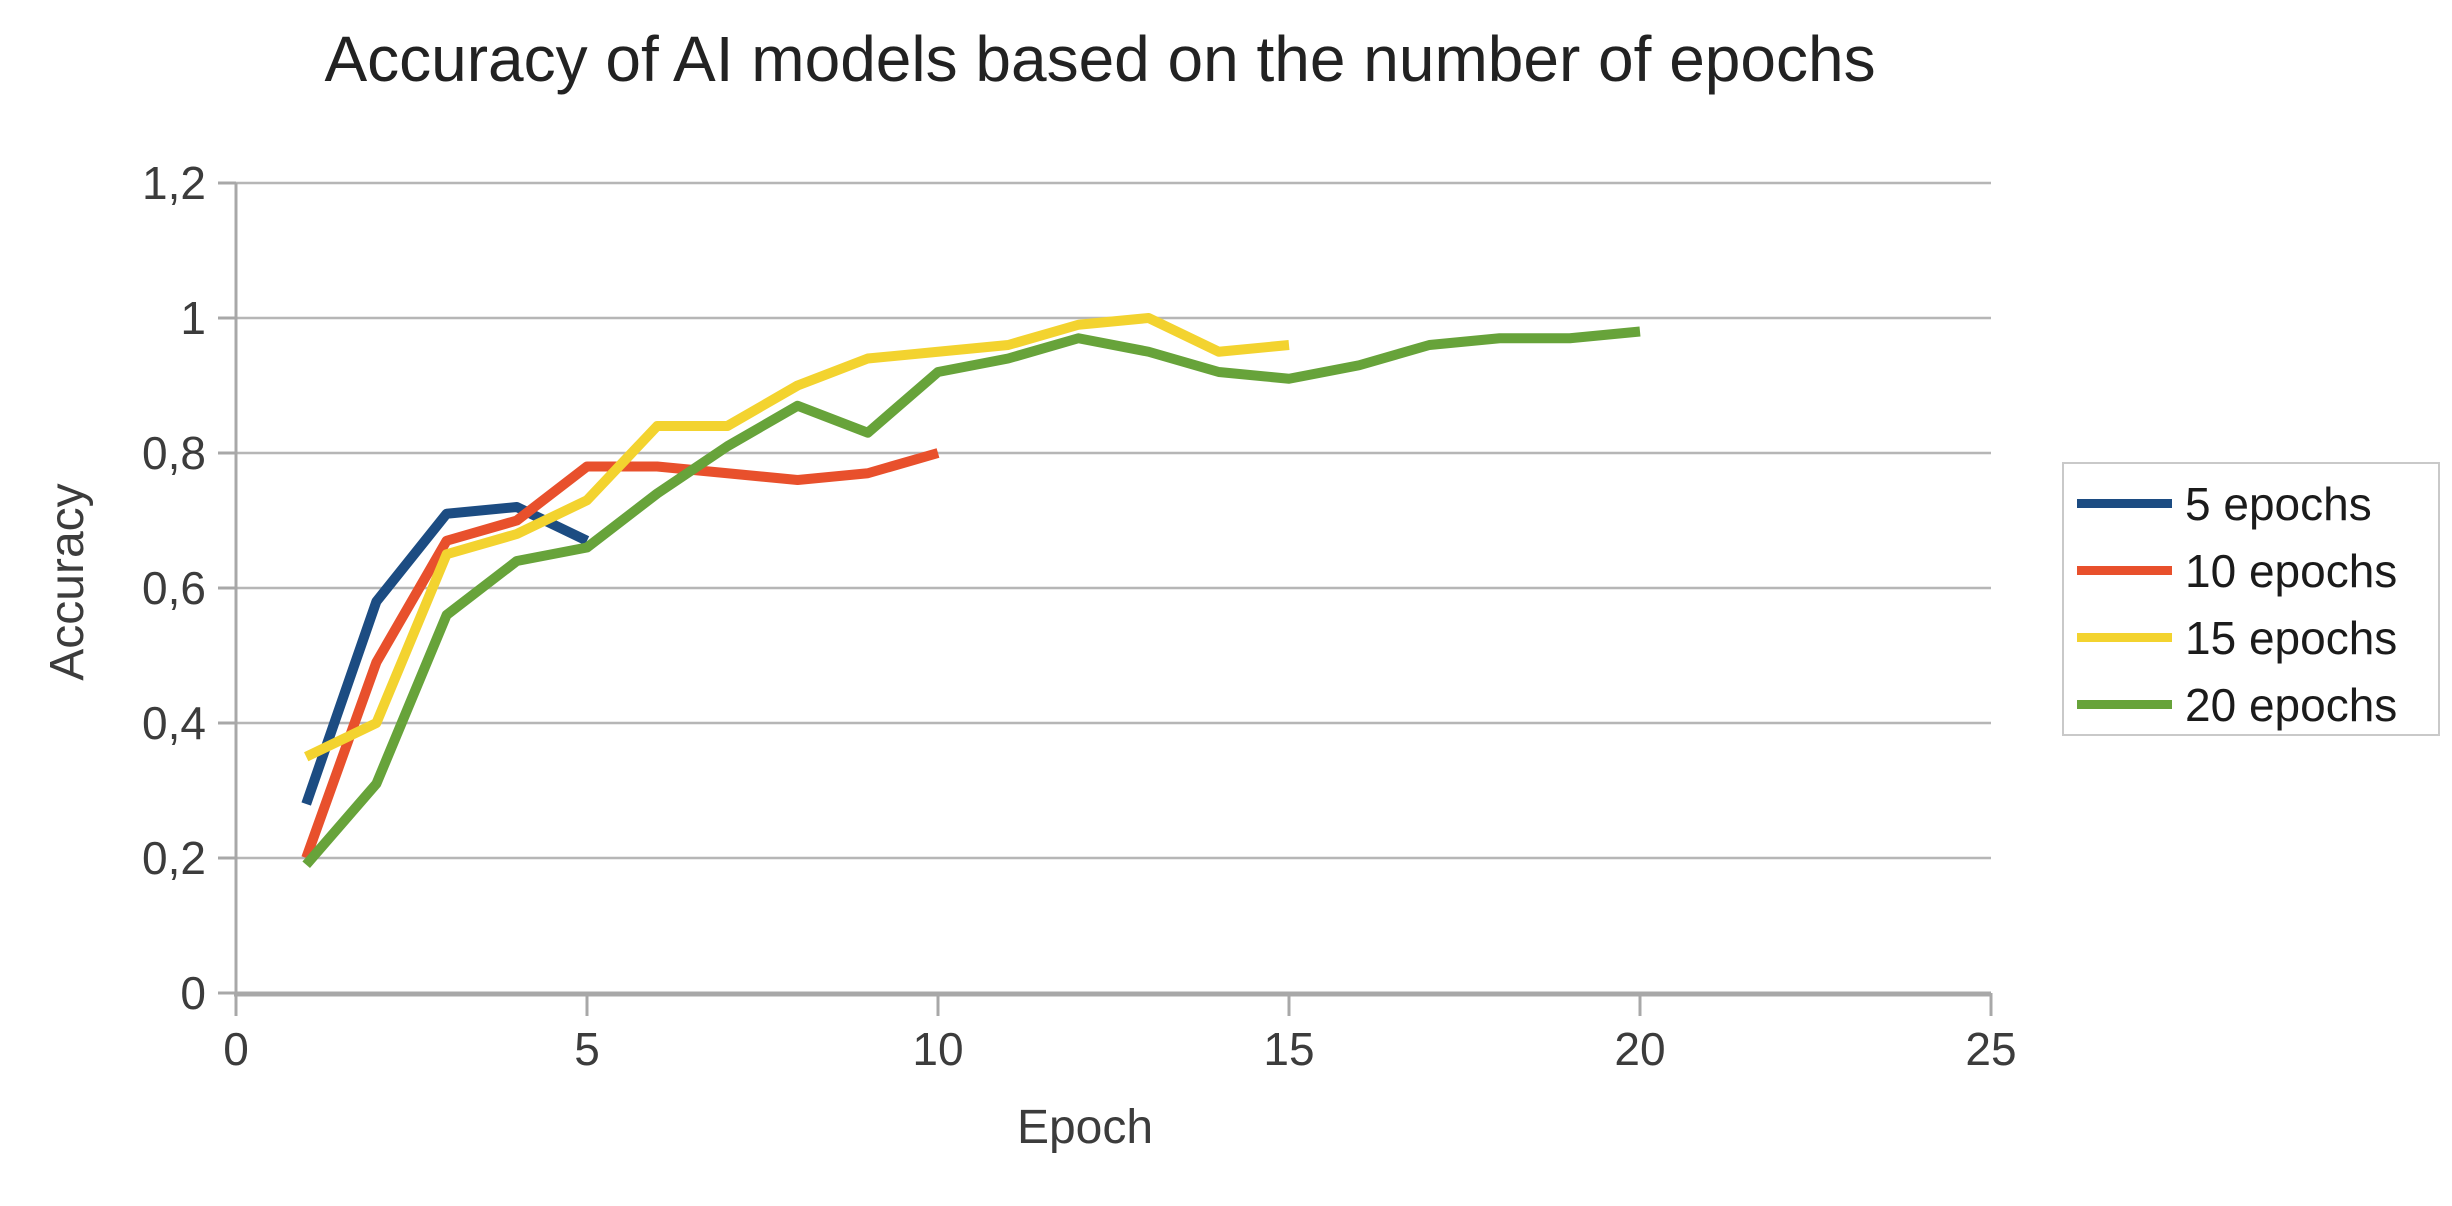 The image size is (2452, 1206). I want to click on legend-label: 10 epochs, so click(2291, 570).